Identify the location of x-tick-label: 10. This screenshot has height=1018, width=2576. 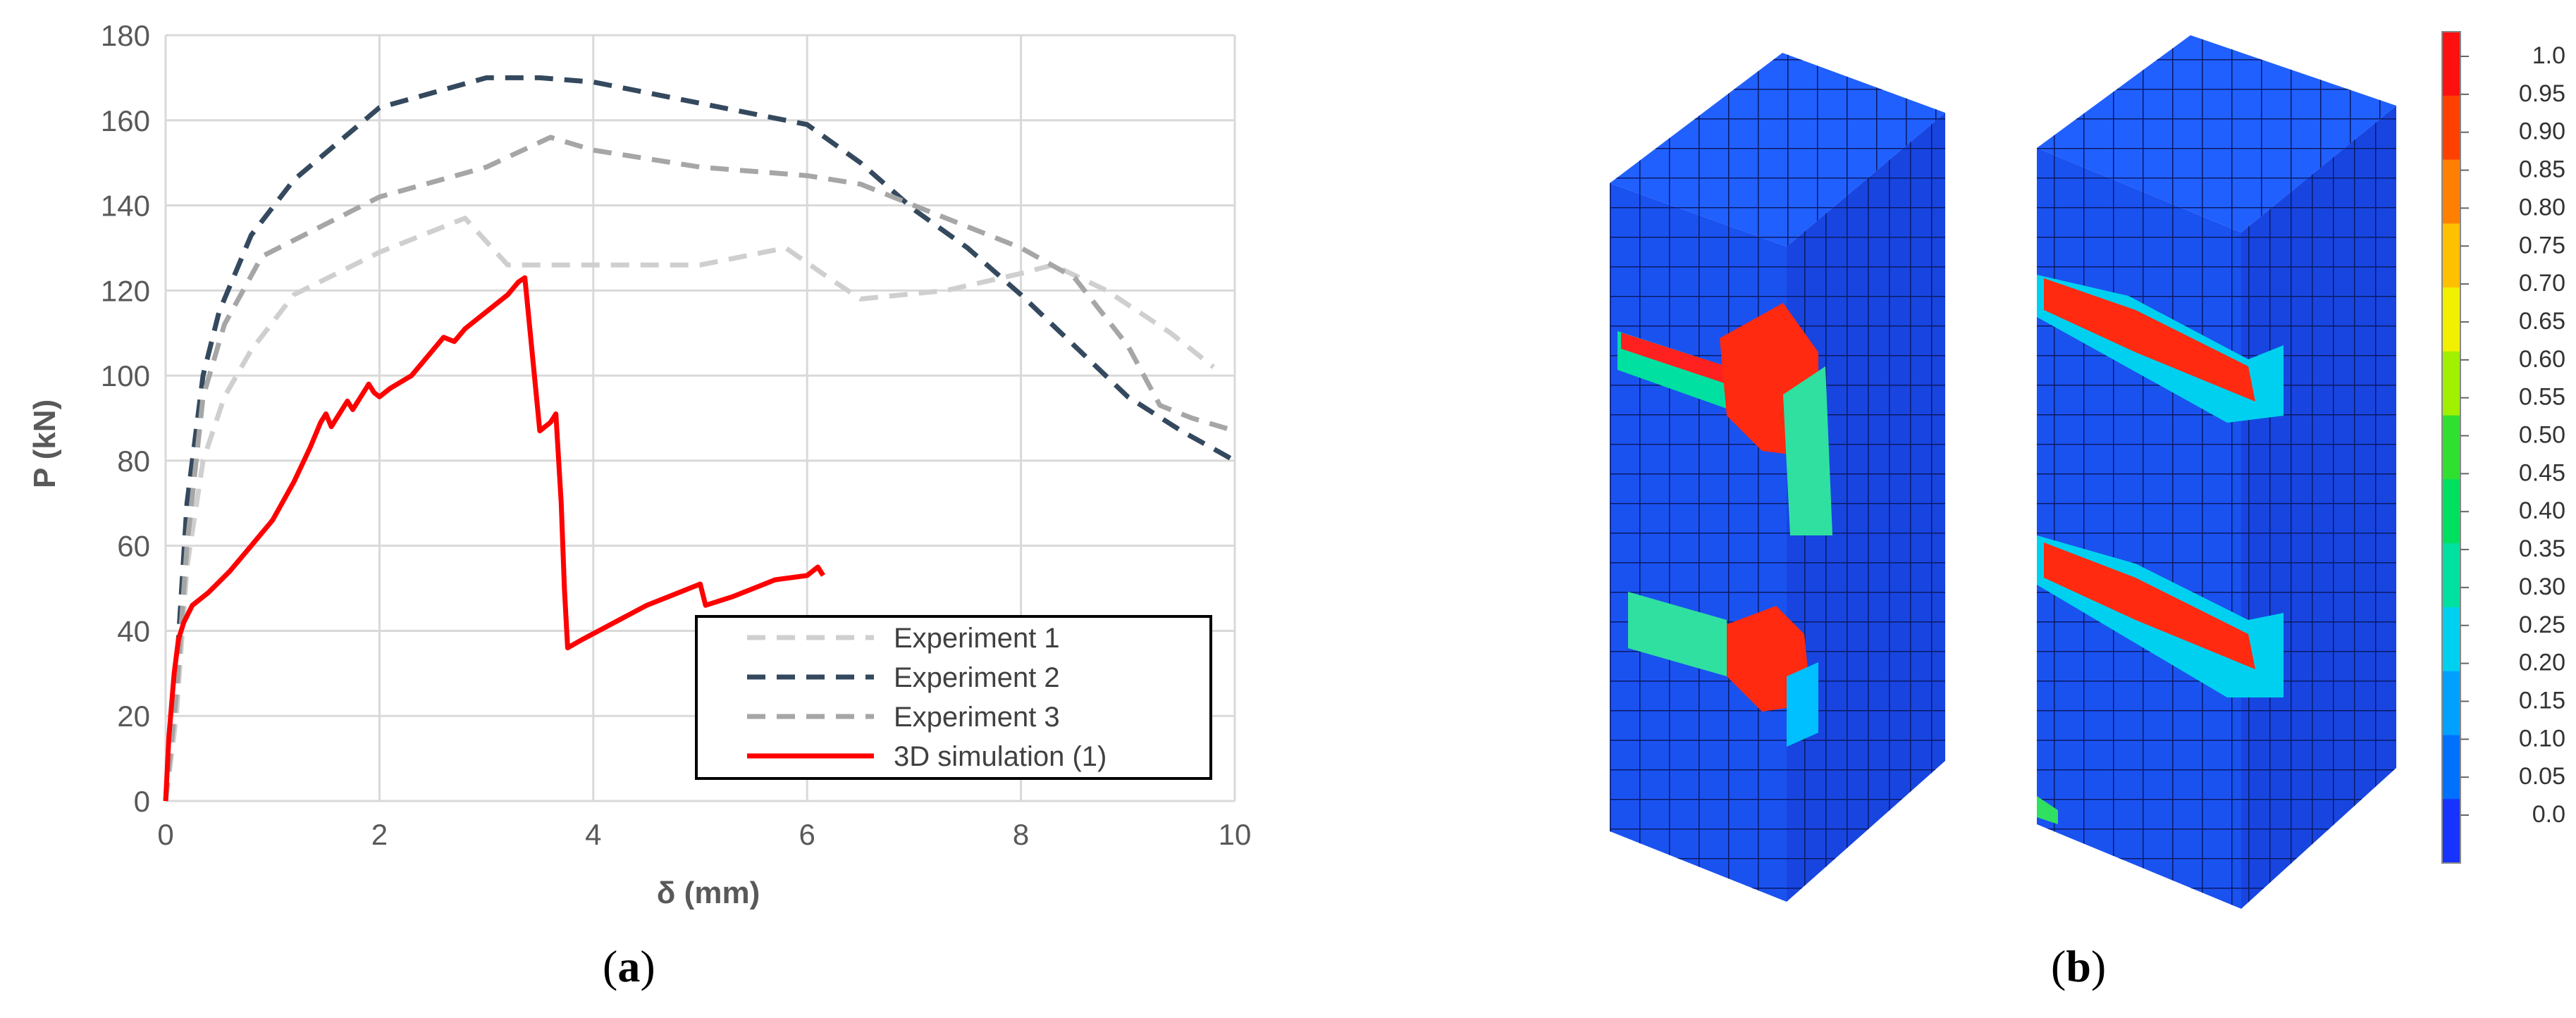
(1235, 835).